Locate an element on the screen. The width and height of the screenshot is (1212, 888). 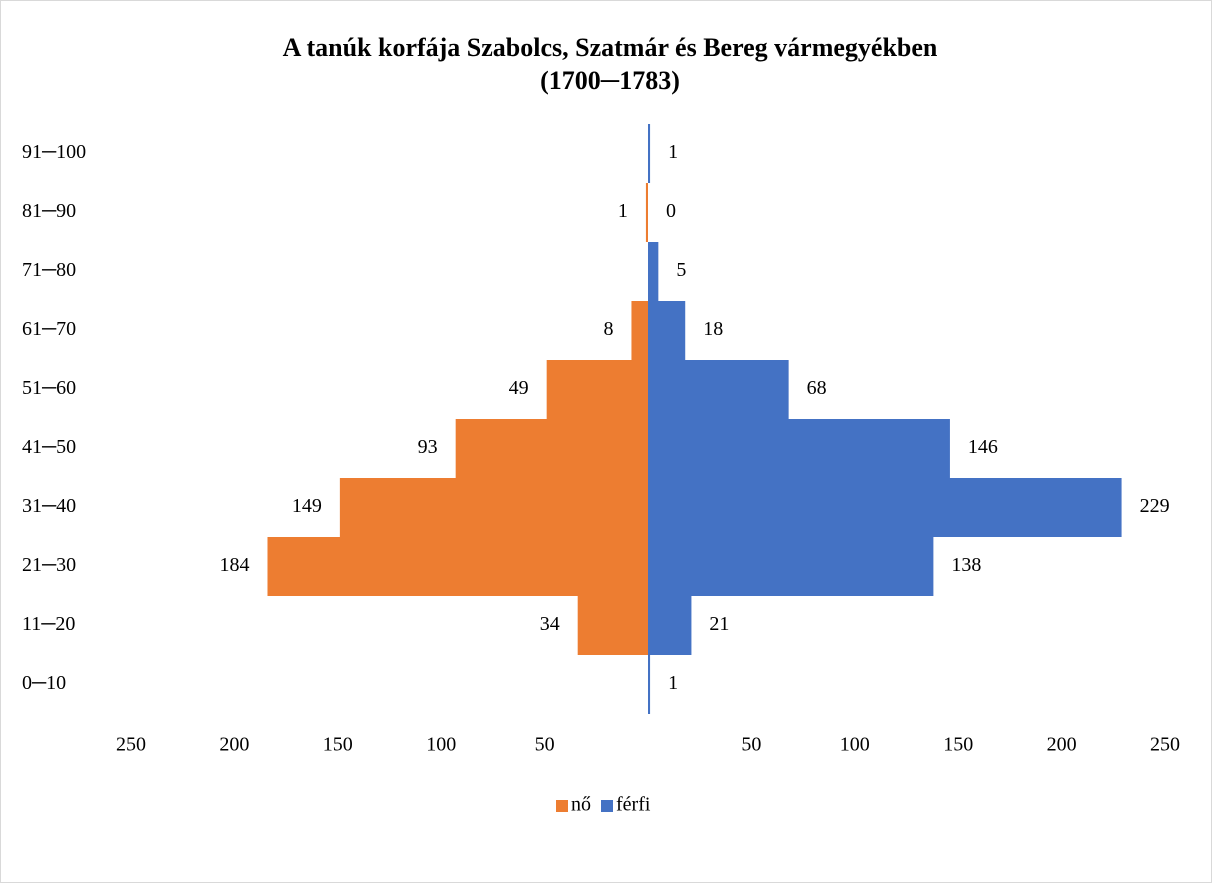
data-label: 5 is located at coordinates (681, 270).